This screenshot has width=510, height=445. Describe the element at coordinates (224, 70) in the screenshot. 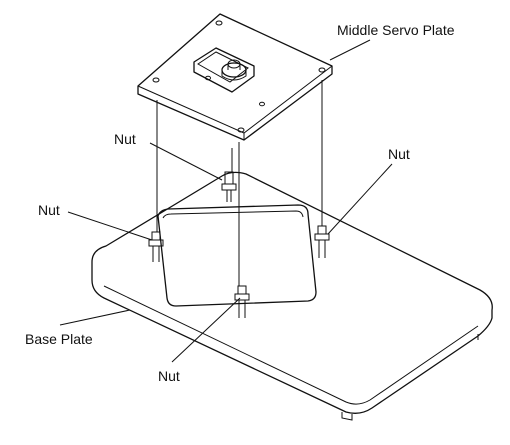

I see `servo-motor` at that location.